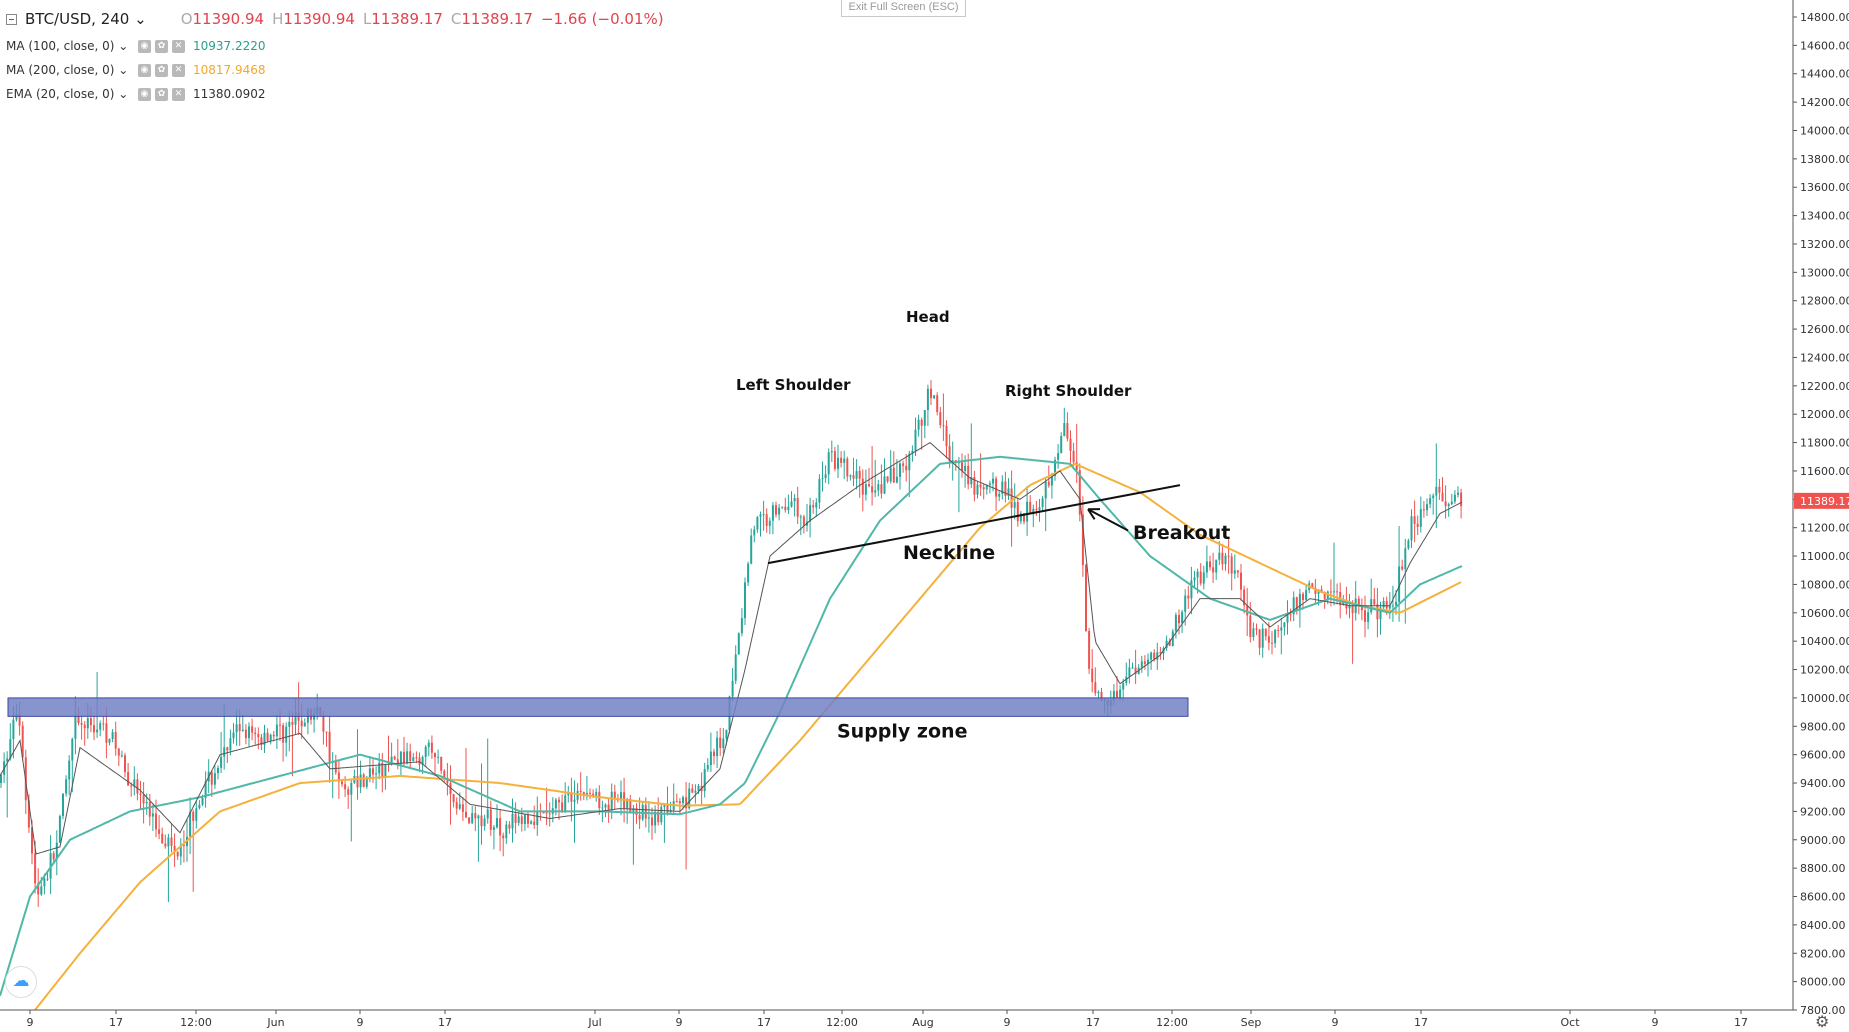  Describe the element at coordinates (1824, 329) in the screenshot. I see `price-tick-label: 12600.00` at that location.